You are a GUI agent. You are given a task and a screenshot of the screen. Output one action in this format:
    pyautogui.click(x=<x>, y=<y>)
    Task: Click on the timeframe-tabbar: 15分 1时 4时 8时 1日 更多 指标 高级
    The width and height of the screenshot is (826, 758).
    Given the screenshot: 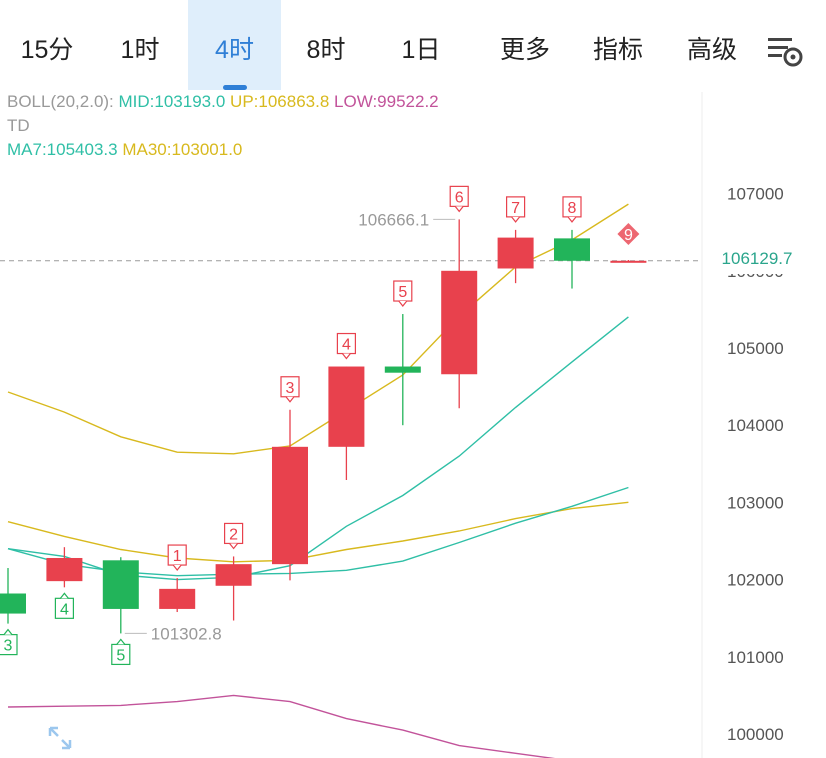 What is the action you would take?
    pyautogui.click(x=413, y=45)
    